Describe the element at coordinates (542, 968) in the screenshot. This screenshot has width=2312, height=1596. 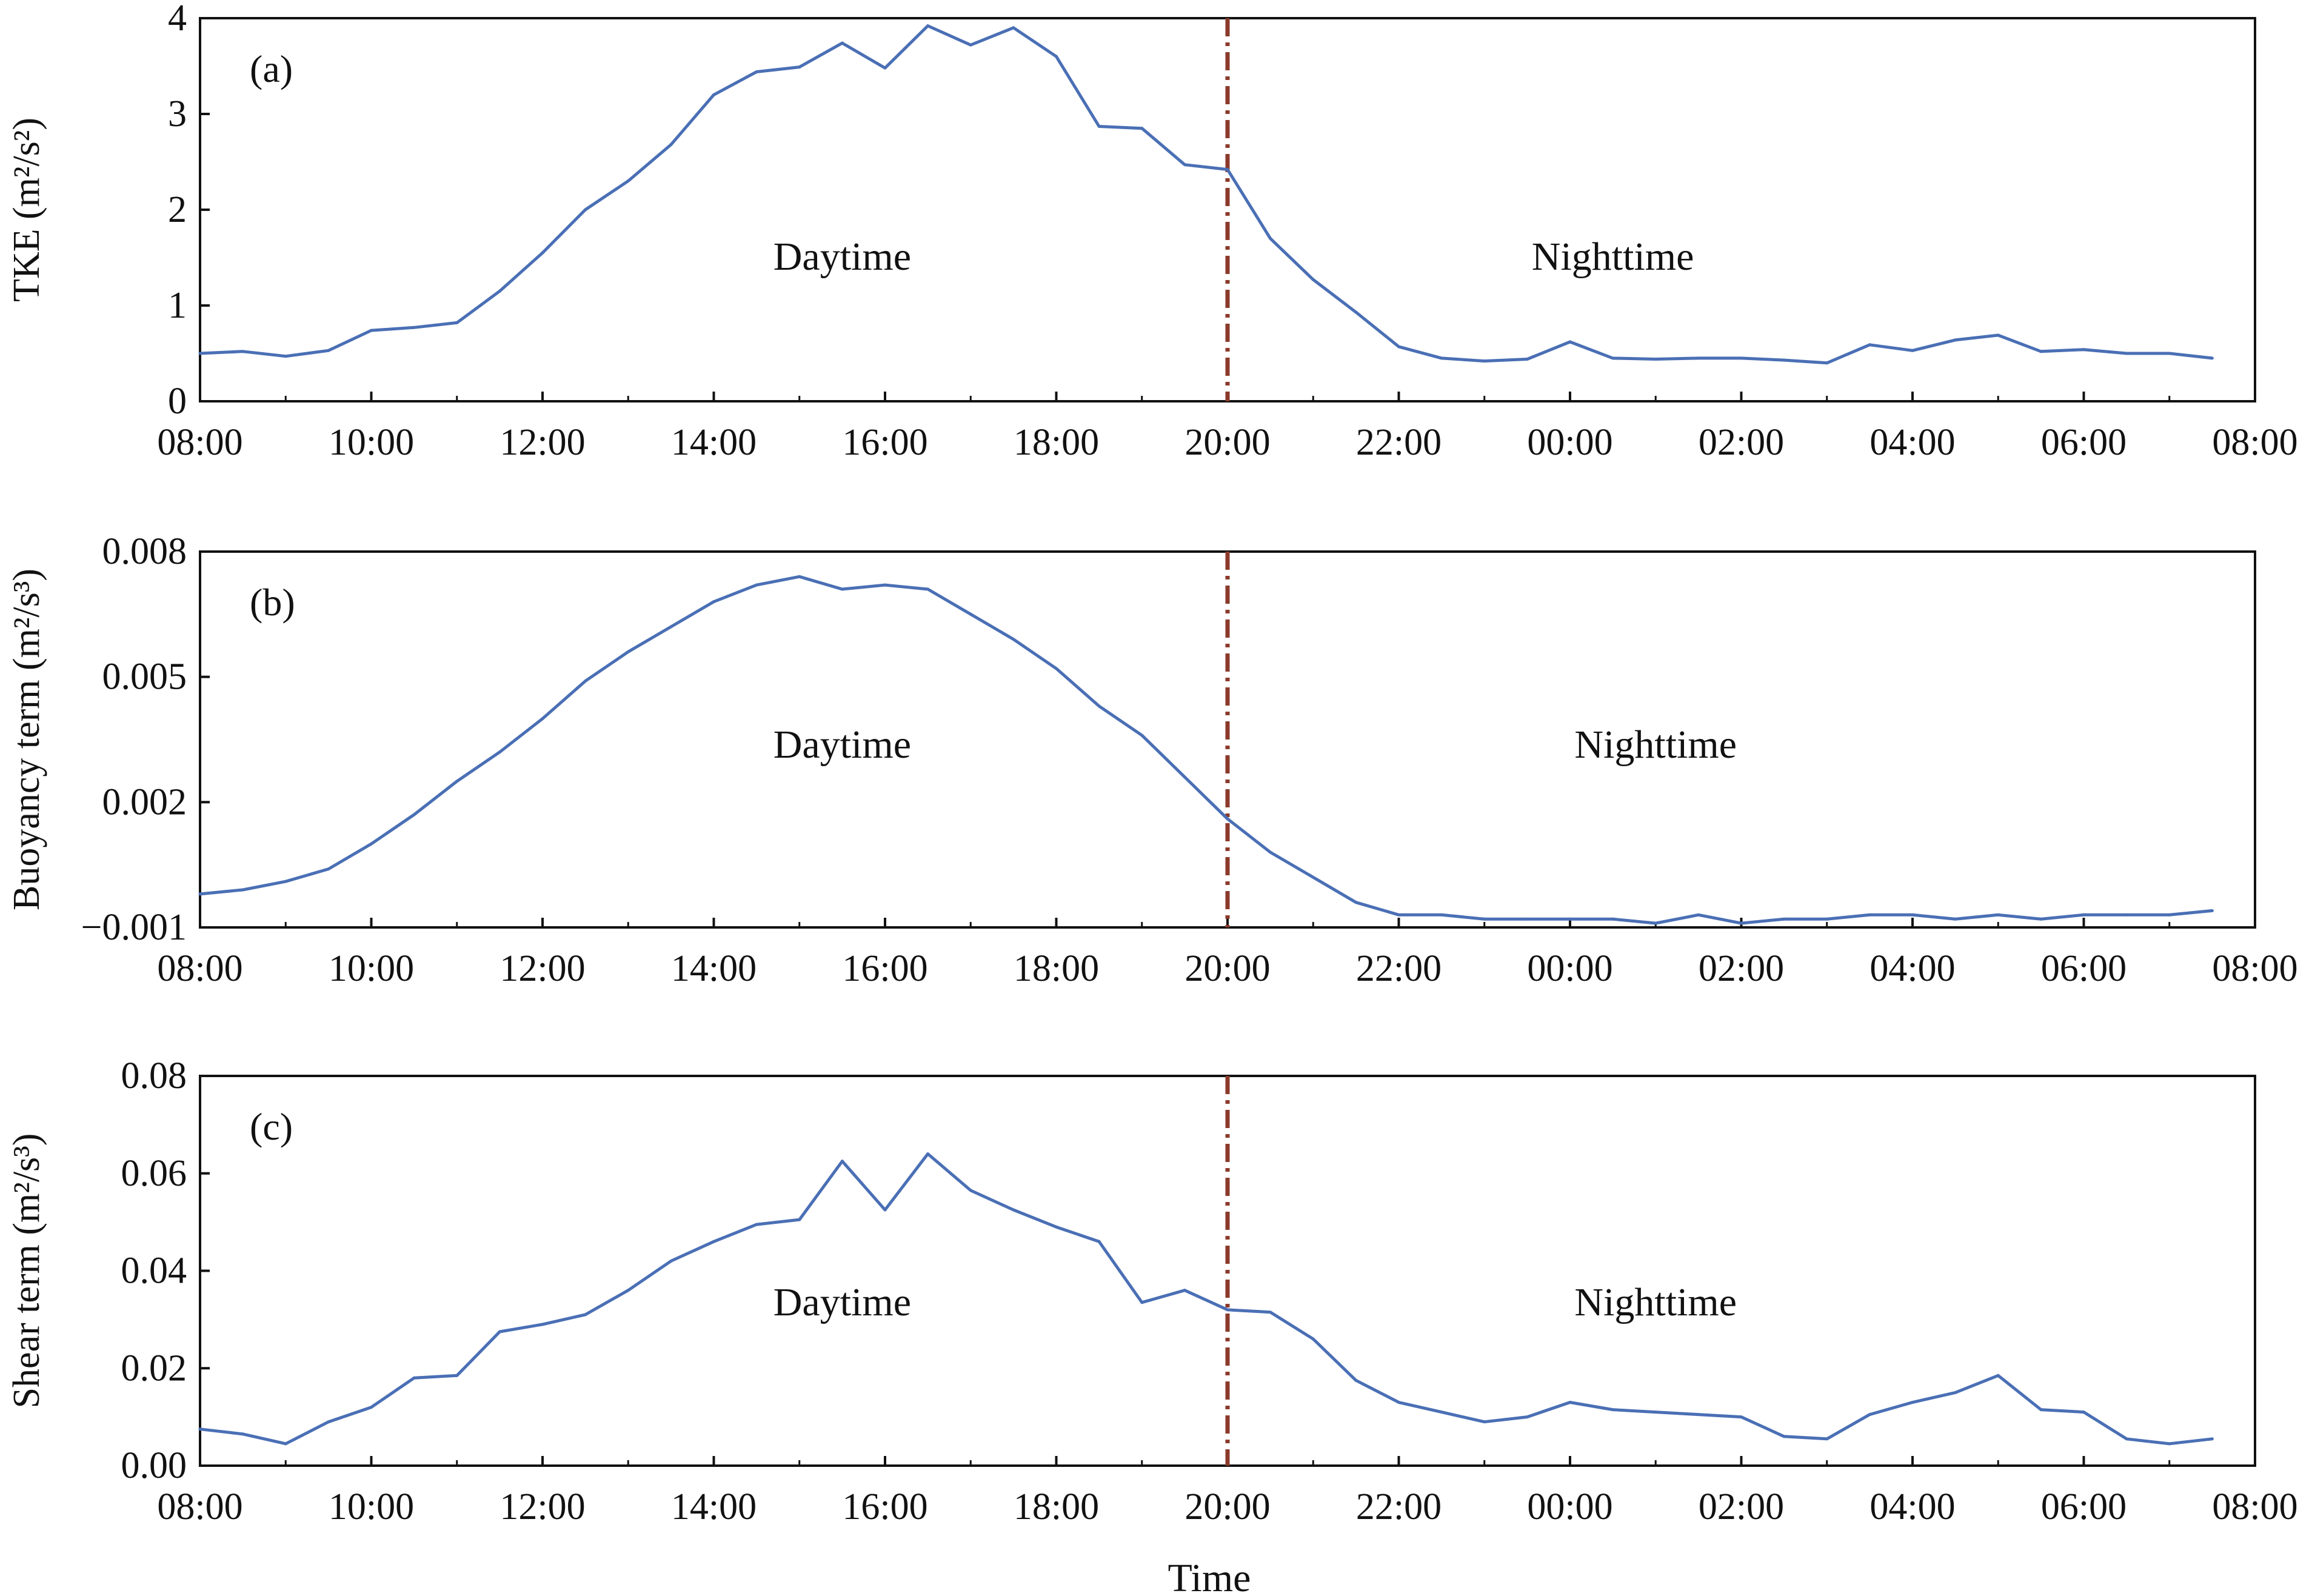
I see `x-tick-label-b: 12:00` at that location.